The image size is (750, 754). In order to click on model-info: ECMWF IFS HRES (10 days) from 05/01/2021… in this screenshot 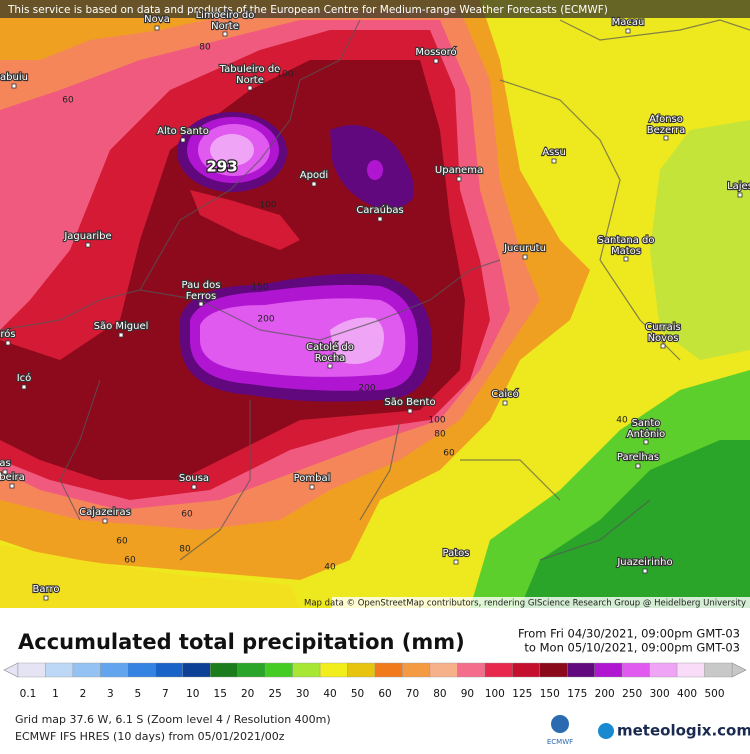, I will do `click(150, 736)`.